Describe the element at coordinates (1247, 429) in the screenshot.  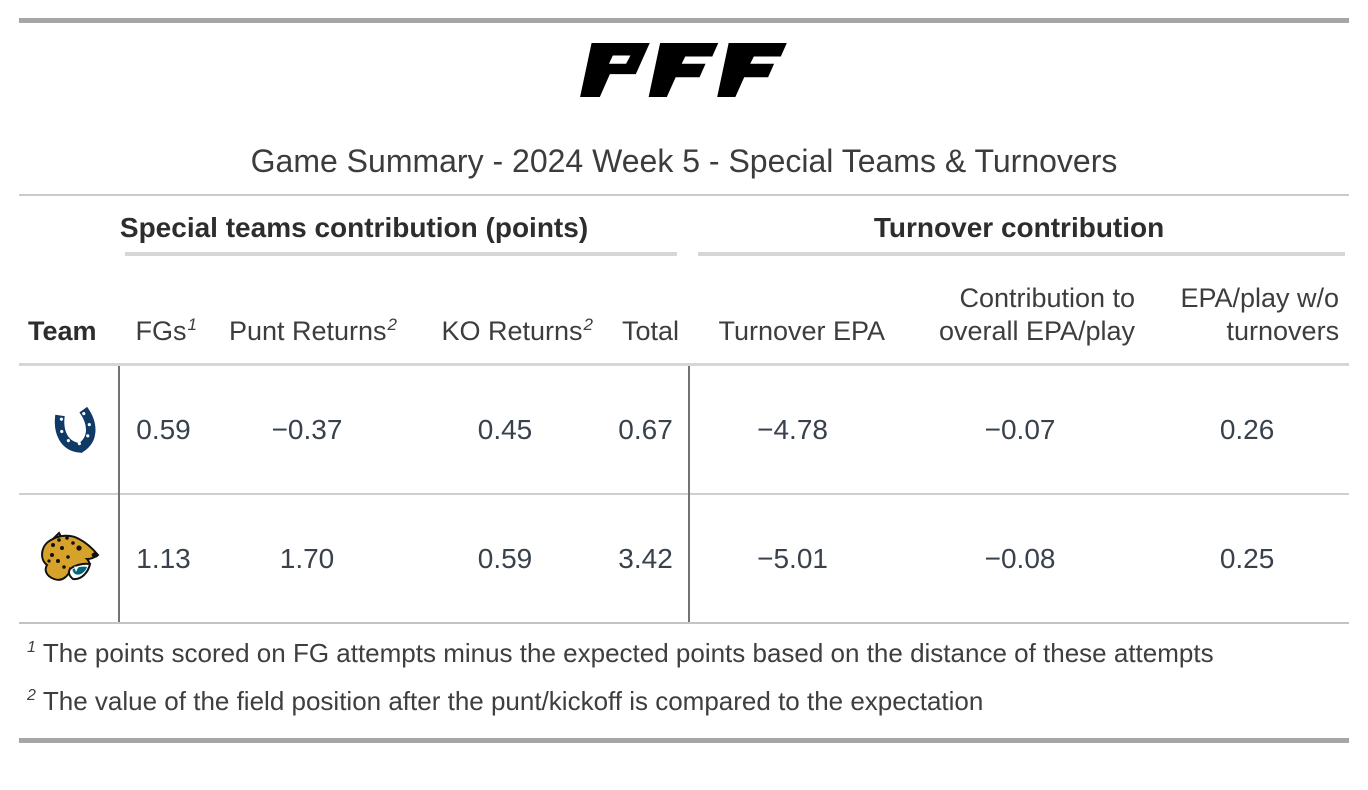
I see `cell-colts-epa-wo-turnovers: 0.26` at that location.